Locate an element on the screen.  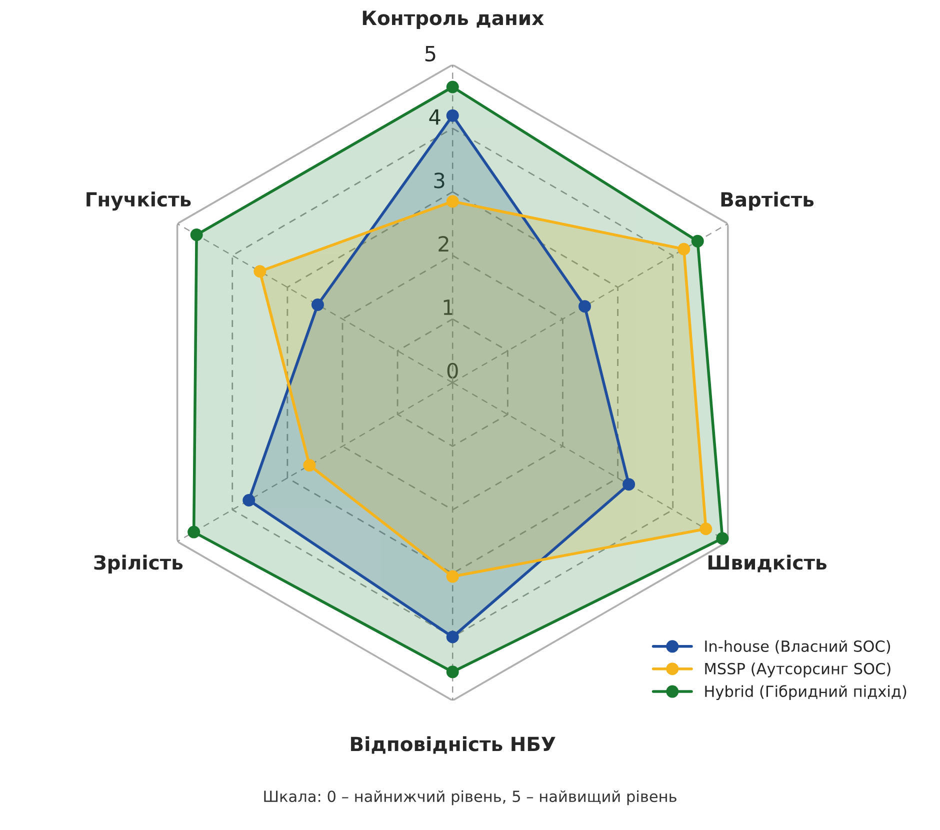
y-tick-label: 0 is located at coordinates (452, 370).